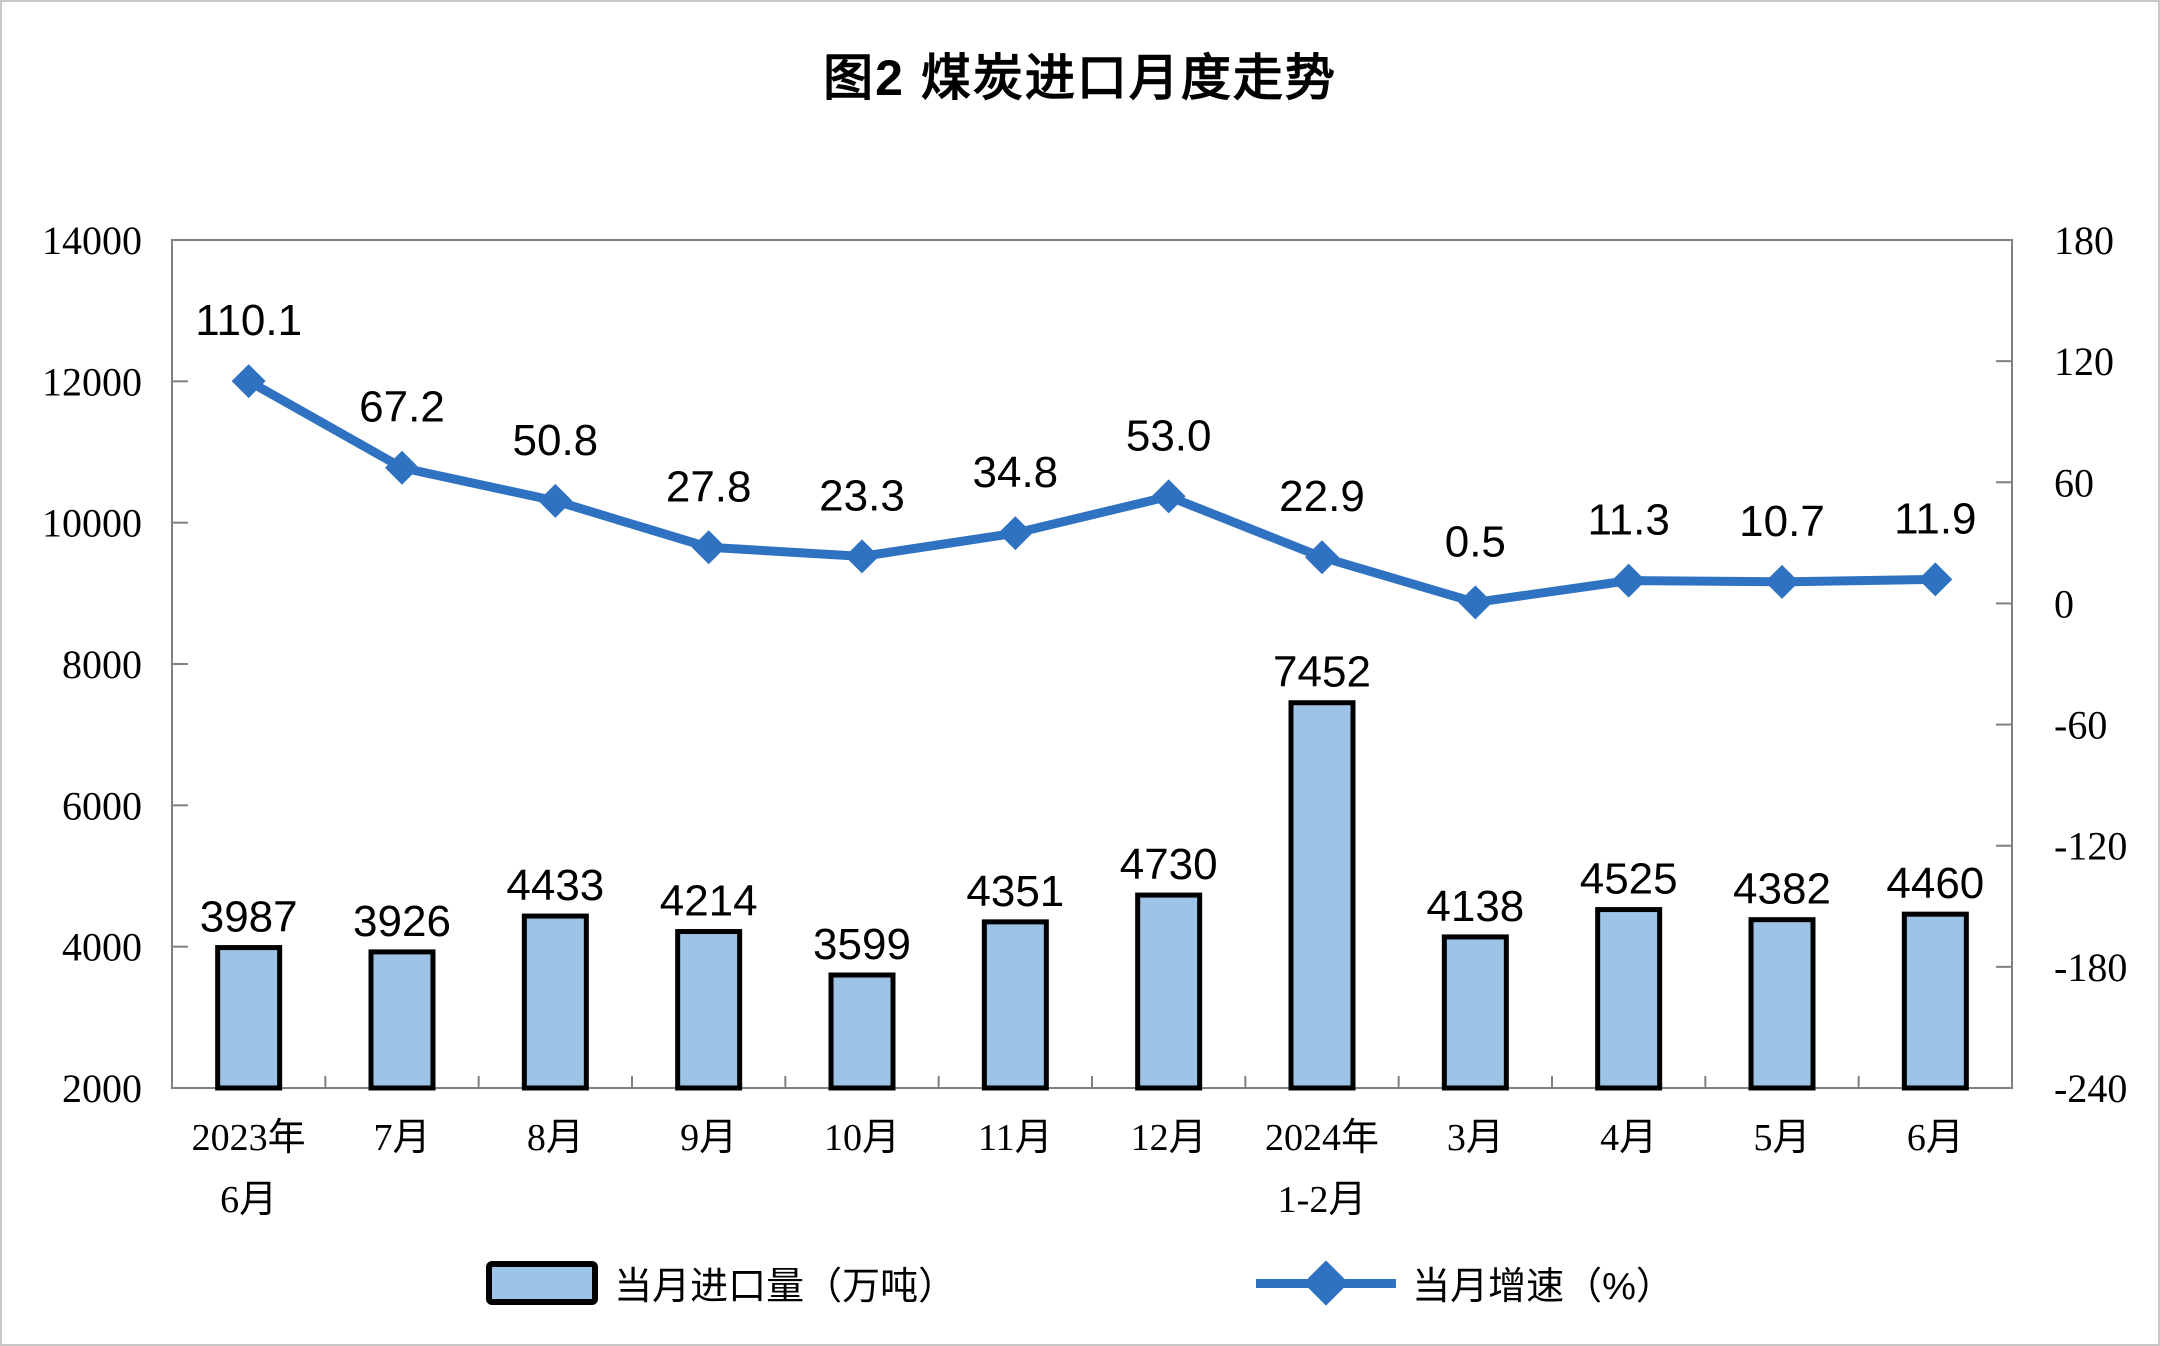 The width and height of the screenshot is (2160, 1346). I want to click on bar-series-swatch-icon, so click(542, 1282).